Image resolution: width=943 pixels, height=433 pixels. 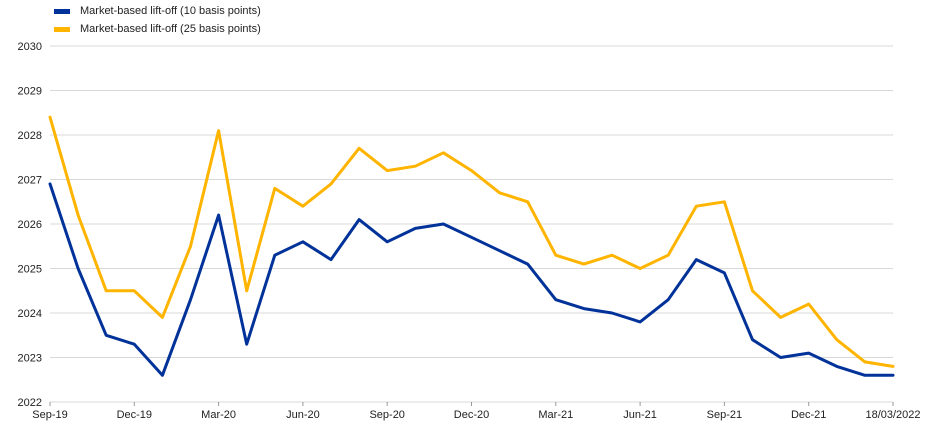 I want to click on legend-item-25bp: Market-based lift-off (25 basis points), so click(x=157, y=29).